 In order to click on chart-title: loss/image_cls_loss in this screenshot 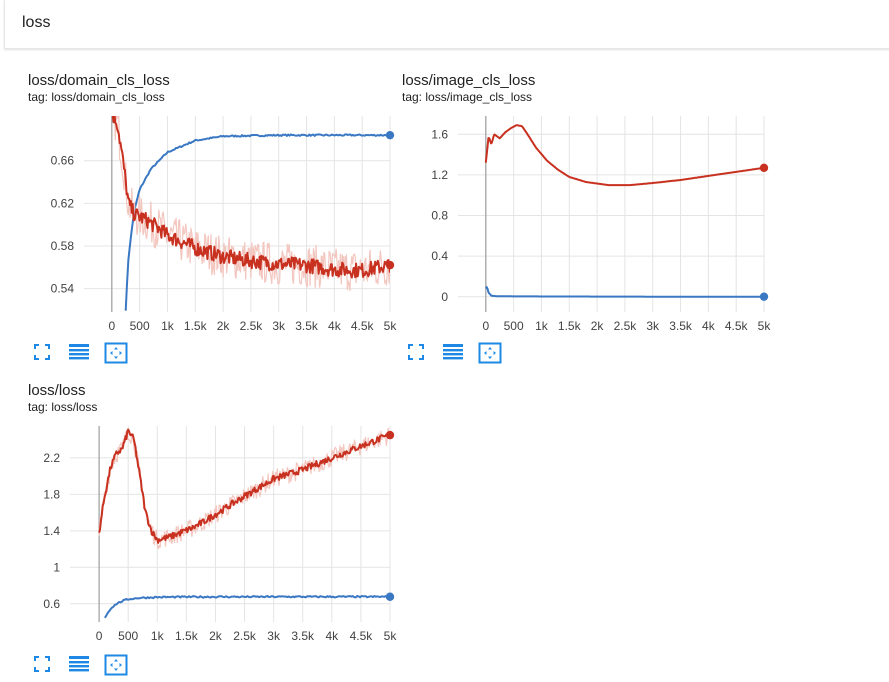, I will do `click(469, 80)`.